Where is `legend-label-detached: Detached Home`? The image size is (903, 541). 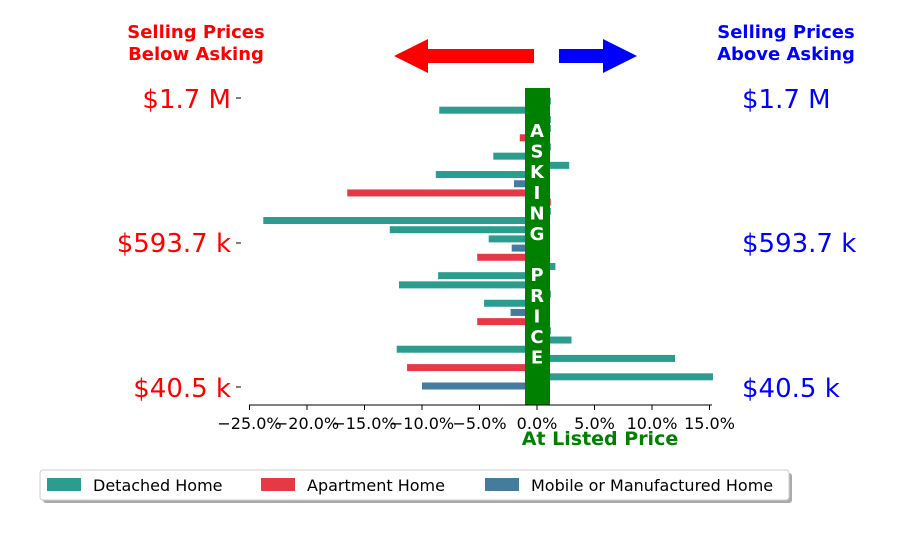 legend-label-detached: Detached Home is located at coordinates (158, 485).